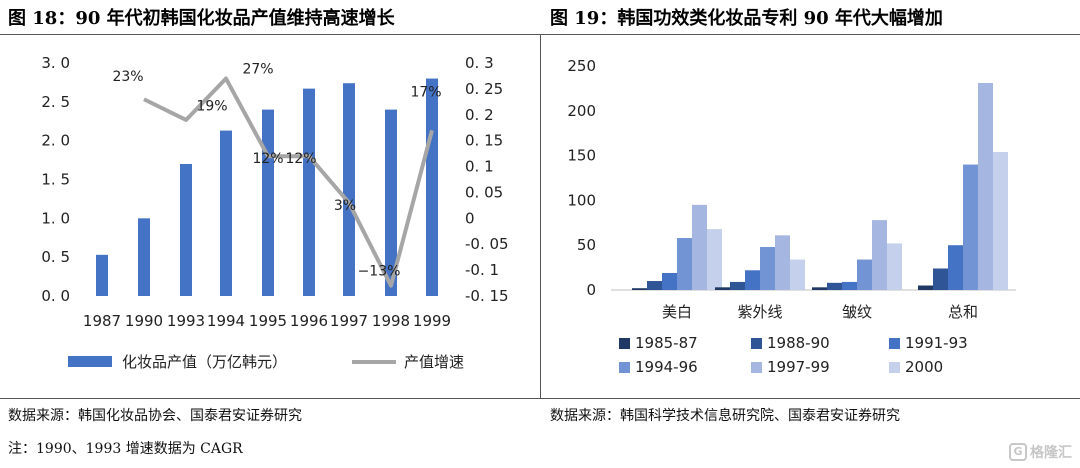 The height and width of the screenshot is (468, 1080). What do you see at coordinates (425, 92) in the screenshot?
I see `growth-data-label: 17%` at bounding box center [425, 92].